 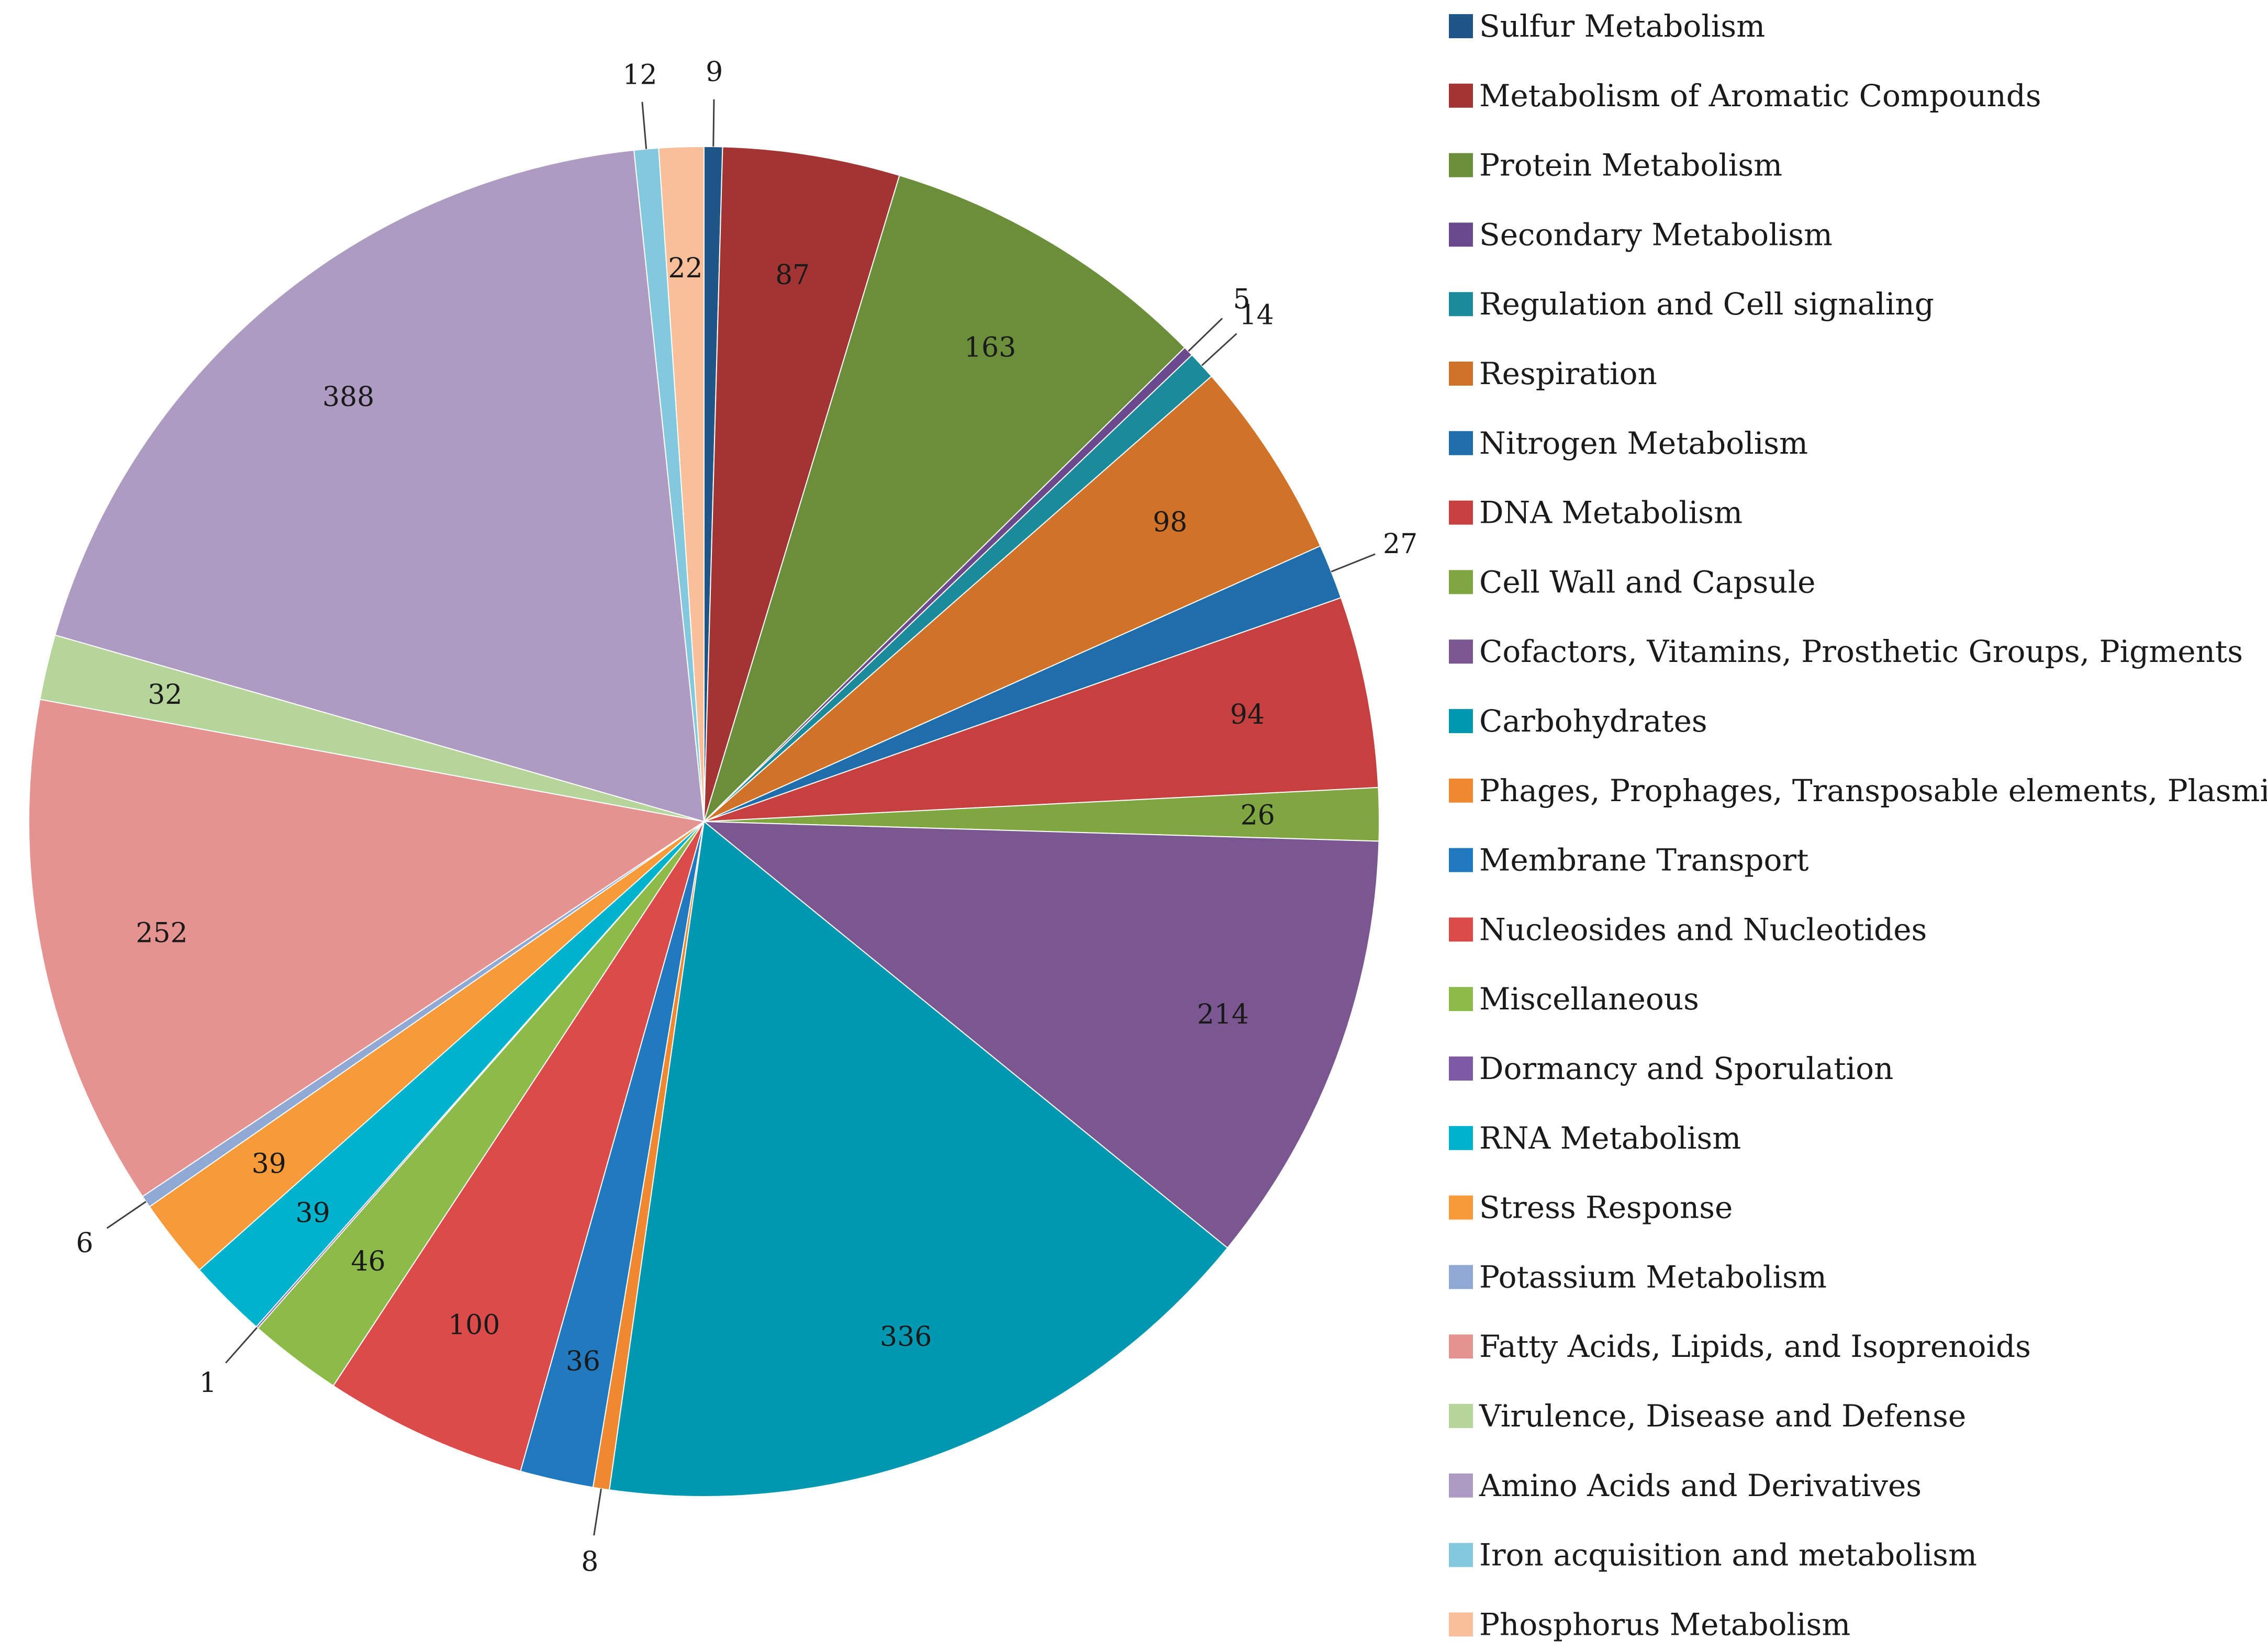 What do you see at coordinates (368, 1262) in the screenshot?
I see `data-label: 46` at bounding box center [368, 1262].